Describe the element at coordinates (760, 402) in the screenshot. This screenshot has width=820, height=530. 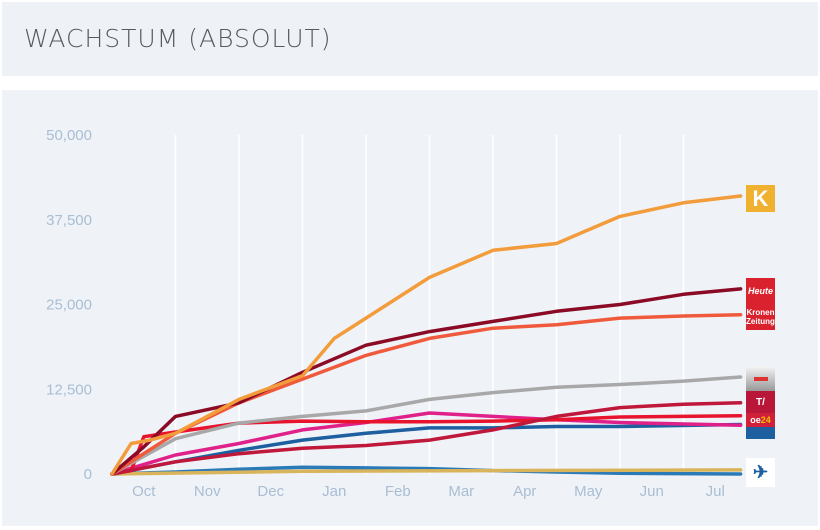
I see `standard-logo: T/` at that location.